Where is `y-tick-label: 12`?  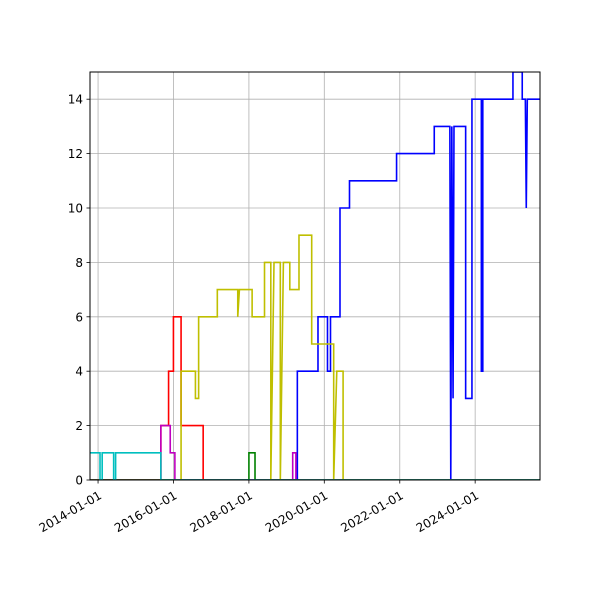 y-tick-label: 12 is located at coordinates (75, 154).